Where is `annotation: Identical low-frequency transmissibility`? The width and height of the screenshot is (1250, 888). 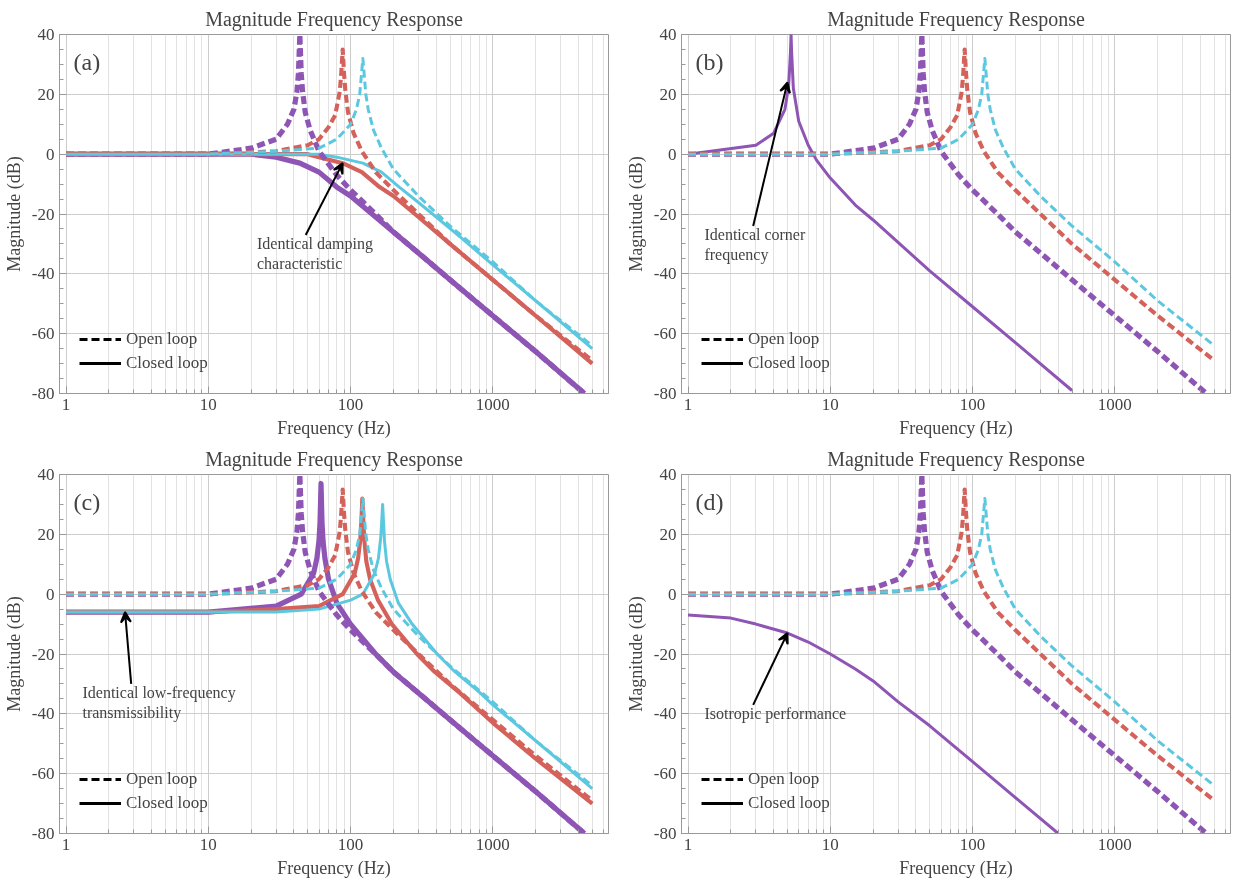
annotation: Identical low-frequency transmissibility is located at coordinates (159, 703).